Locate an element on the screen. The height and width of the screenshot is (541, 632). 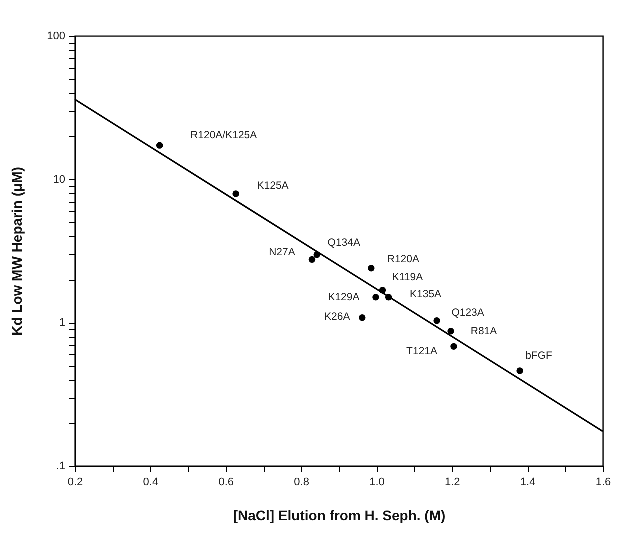
annotation: N27A is located at coordinates (282, 252).